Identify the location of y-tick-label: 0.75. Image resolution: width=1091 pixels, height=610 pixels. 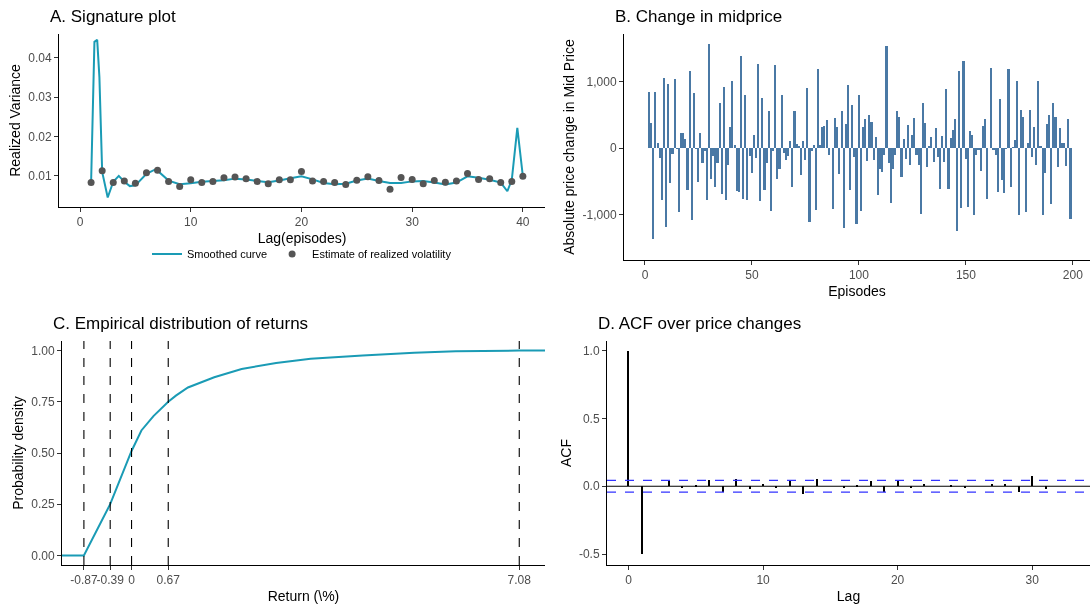
(43, 402).